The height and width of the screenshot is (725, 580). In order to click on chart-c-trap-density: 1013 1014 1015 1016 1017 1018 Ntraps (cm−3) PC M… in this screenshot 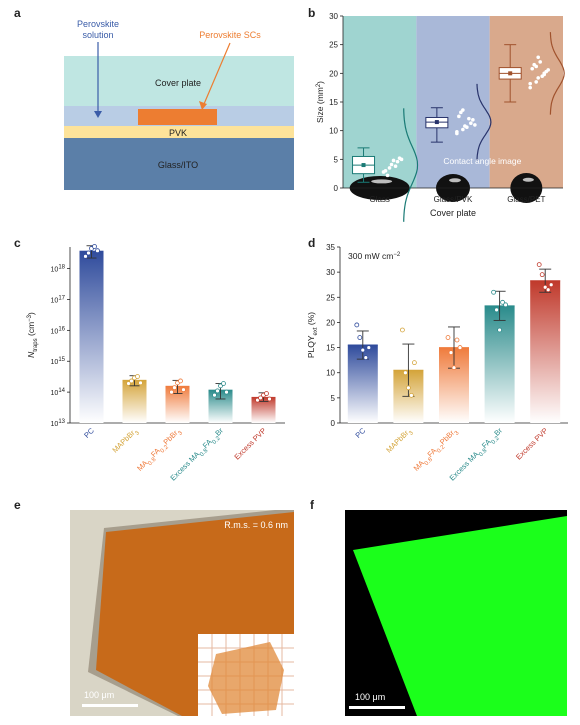, I will do `click(155, 363)`.